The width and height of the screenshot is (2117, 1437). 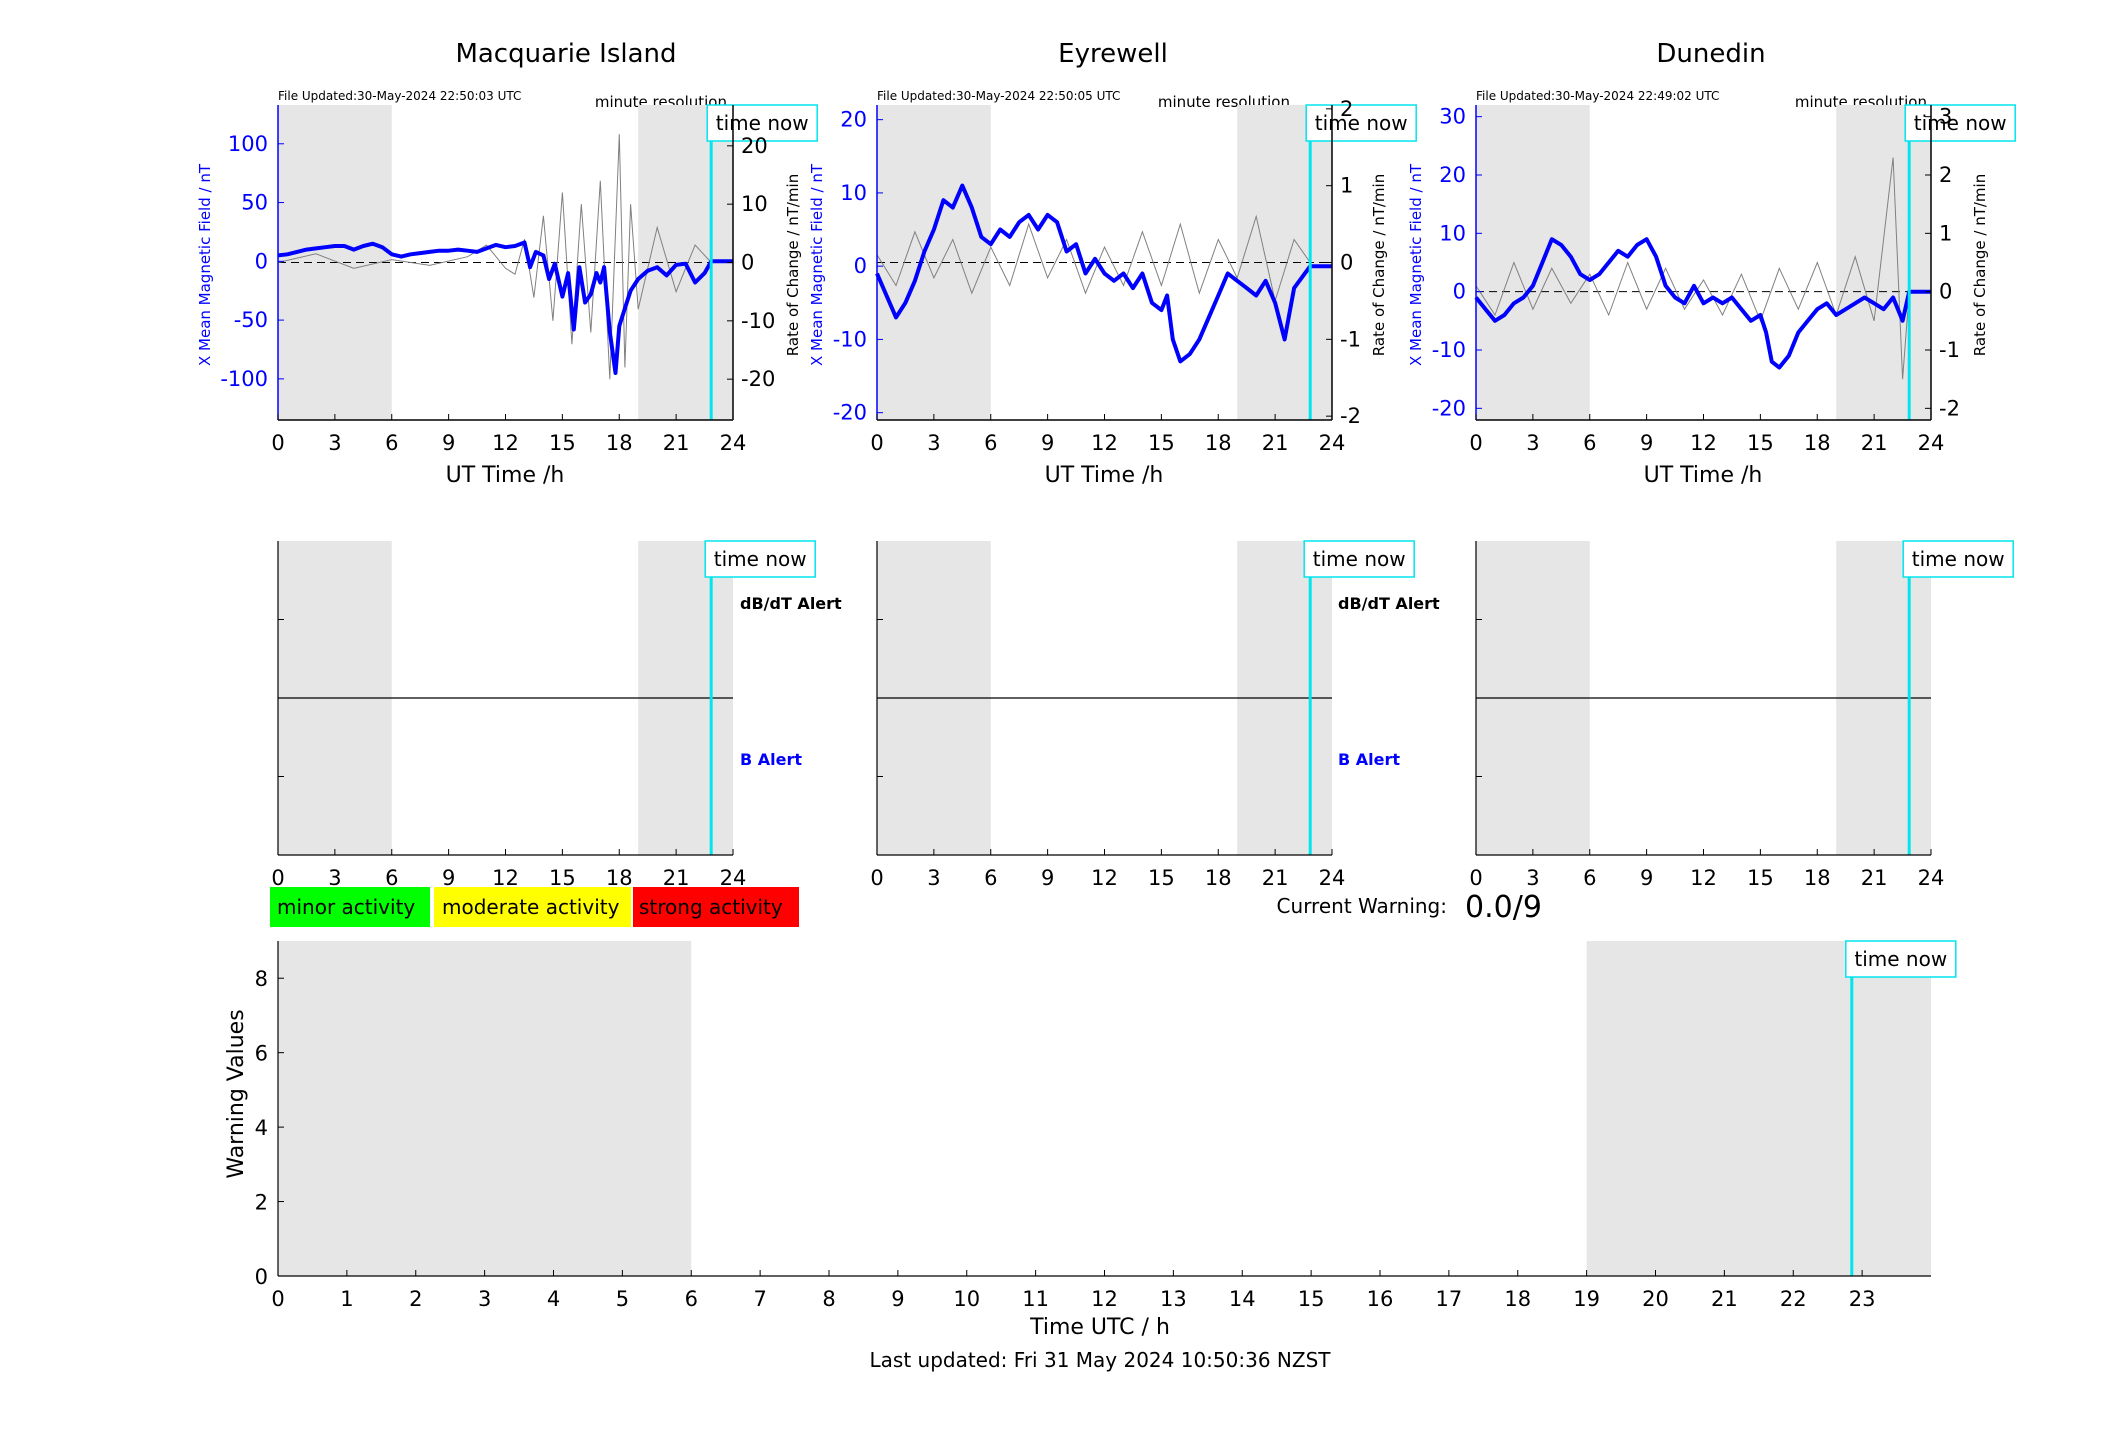 What do you see at coordinates (1350, 339) in the screenshot?
I see `y-right-tick-label: -1` at bounding box center [1350, 339].